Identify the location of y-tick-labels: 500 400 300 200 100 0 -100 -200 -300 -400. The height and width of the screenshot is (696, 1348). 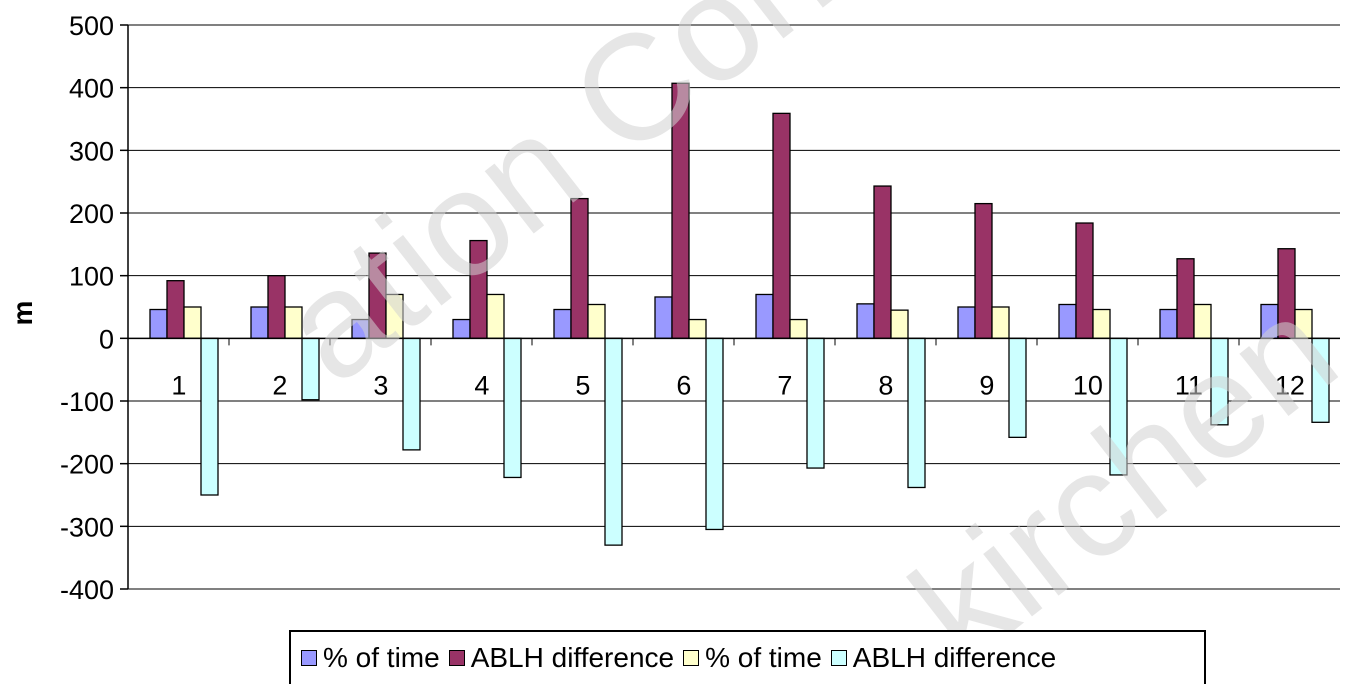
(87, 308).